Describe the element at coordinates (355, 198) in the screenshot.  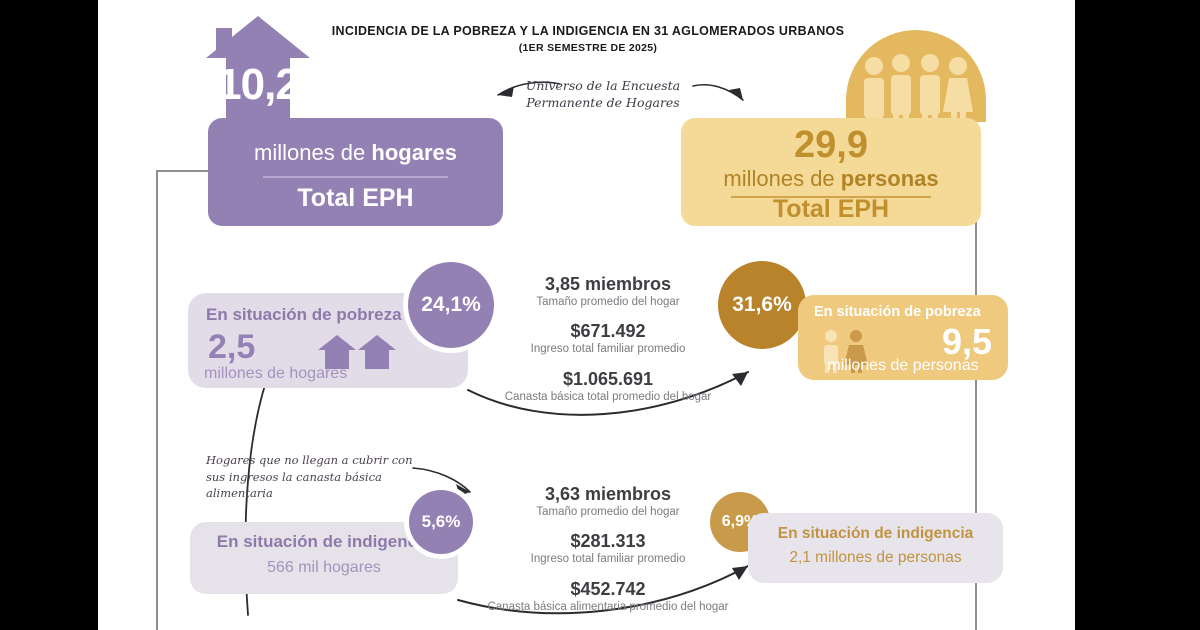
I see `households-total-scope: Total EPH` at that location.